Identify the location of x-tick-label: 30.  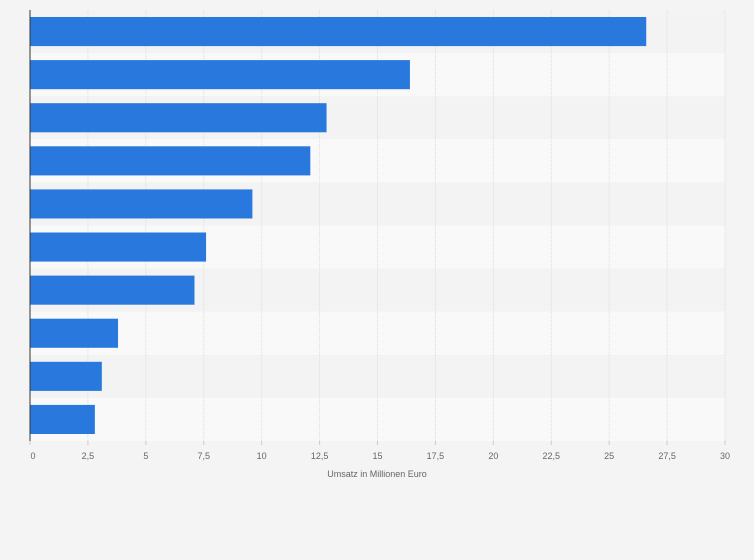
(725, 456).